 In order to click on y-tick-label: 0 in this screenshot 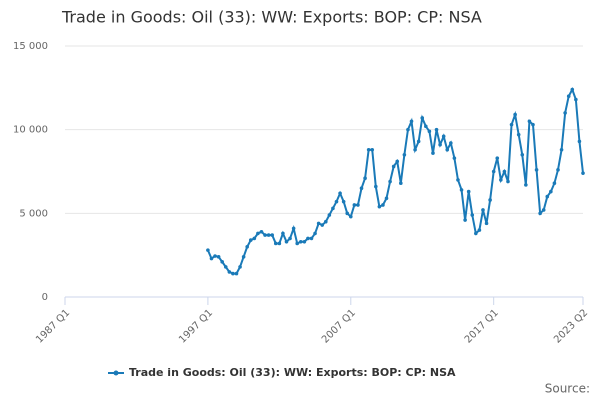, I will do `click(45, 297)`.